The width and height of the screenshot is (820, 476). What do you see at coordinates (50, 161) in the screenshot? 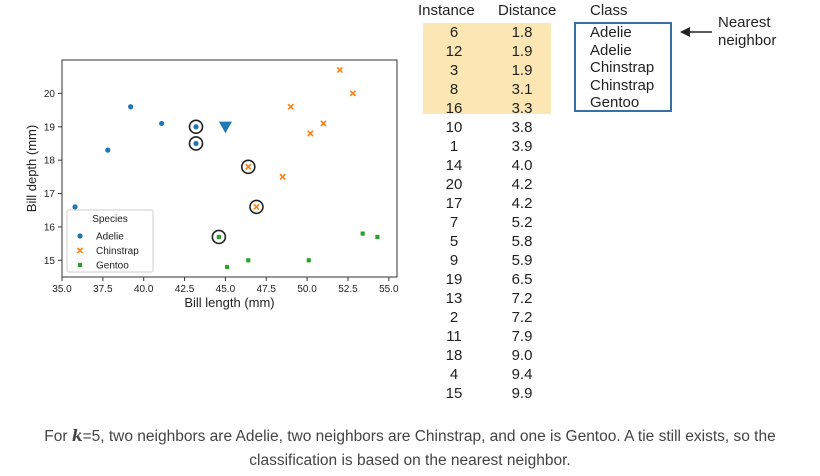
I see `y-tick-label: 18` at bounding box center [50, 161].